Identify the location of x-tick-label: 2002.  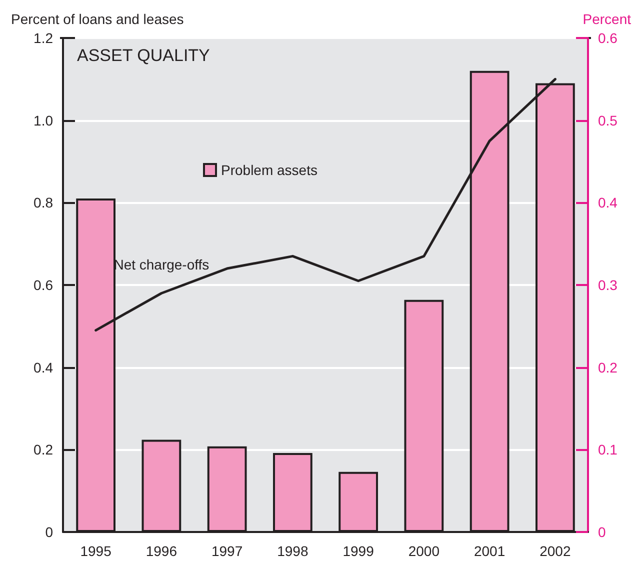
(555, 551).